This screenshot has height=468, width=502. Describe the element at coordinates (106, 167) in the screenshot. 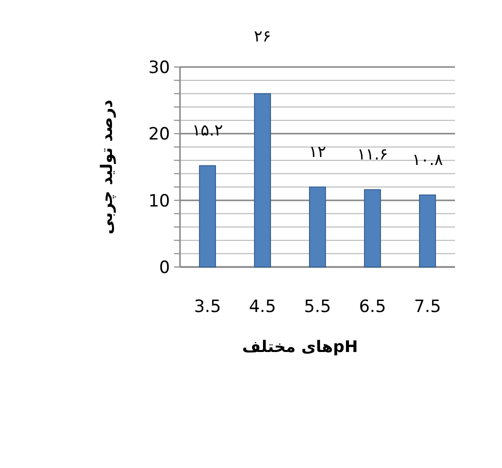

I see `y-axis-title: درصد تولید چربی` at that location.